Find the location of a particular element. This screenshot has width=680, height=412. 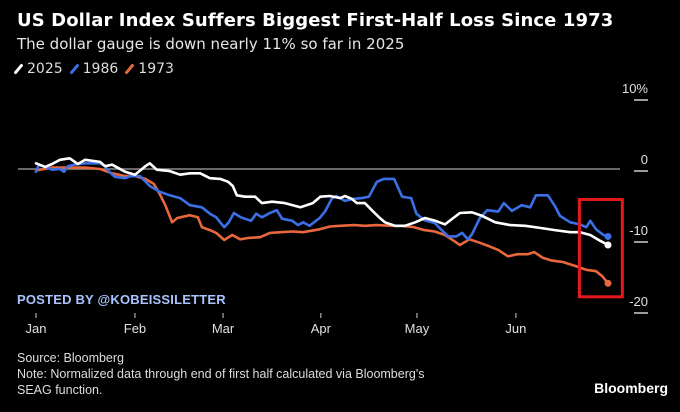

x-tick-label: Mar is located at coordinates (223, 328).